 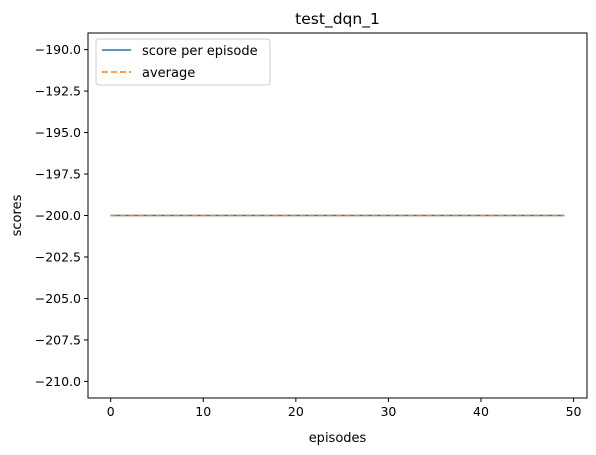 I want to click on x-tick-label: 30, so click(x=388, y=411).